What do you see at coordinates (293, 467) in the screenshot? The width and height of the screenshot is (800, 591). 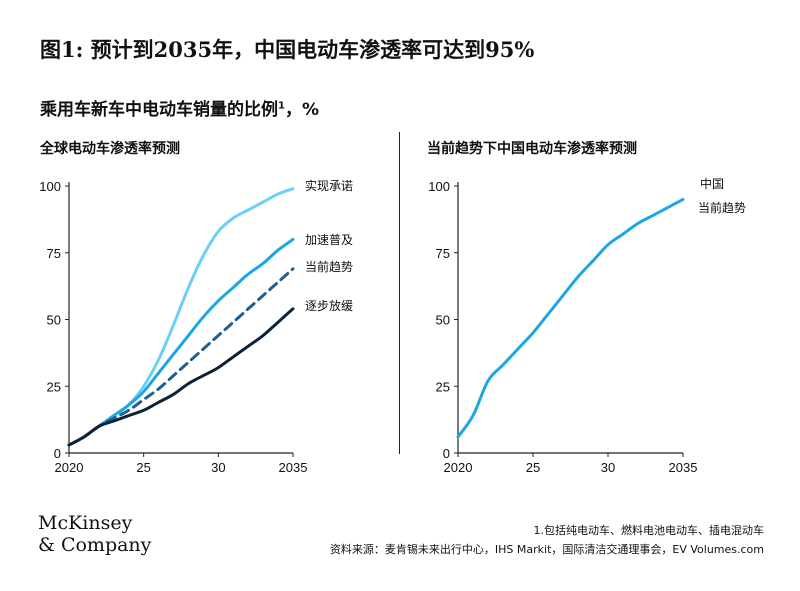 I see `global-x-tick-label: 2035` at bounding box center [293, 467].